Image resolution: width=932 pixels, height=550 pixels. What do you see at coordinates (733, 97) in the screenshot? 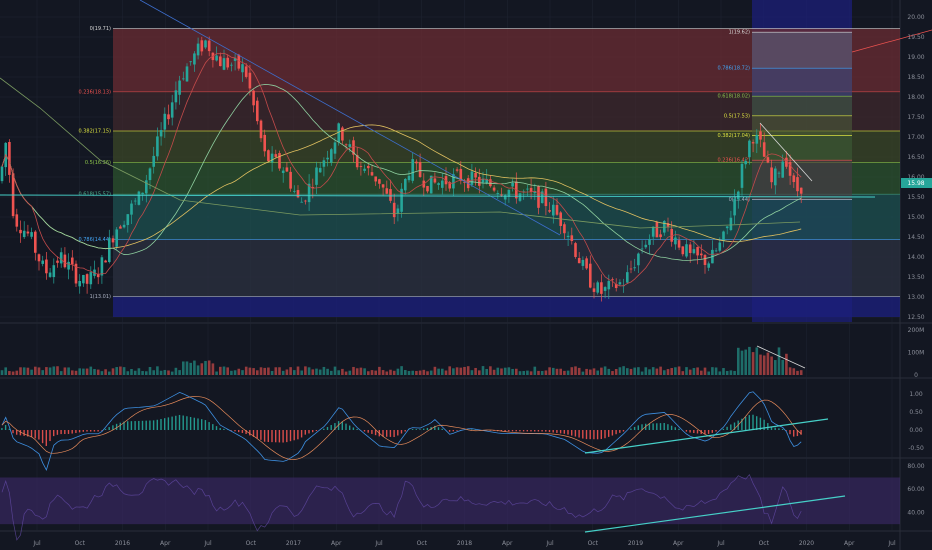
I see `fib-level-label-right: 0.618(18.02)` at bounding box center [733, 97].